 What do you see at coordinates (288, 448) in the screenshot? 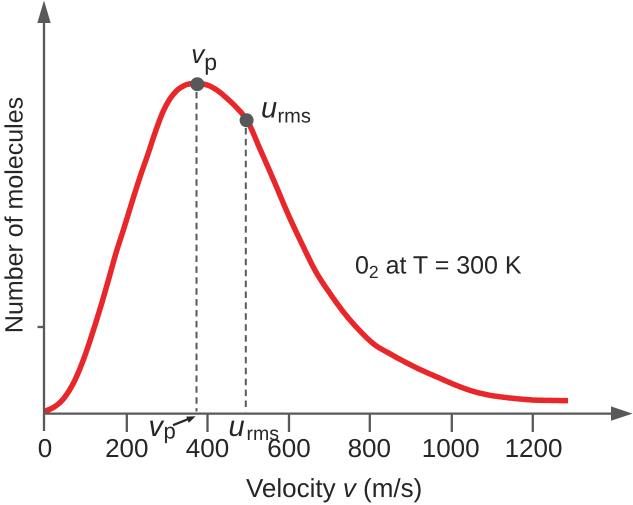
I see `svg-text: 600` at bounding box center [288, 448].